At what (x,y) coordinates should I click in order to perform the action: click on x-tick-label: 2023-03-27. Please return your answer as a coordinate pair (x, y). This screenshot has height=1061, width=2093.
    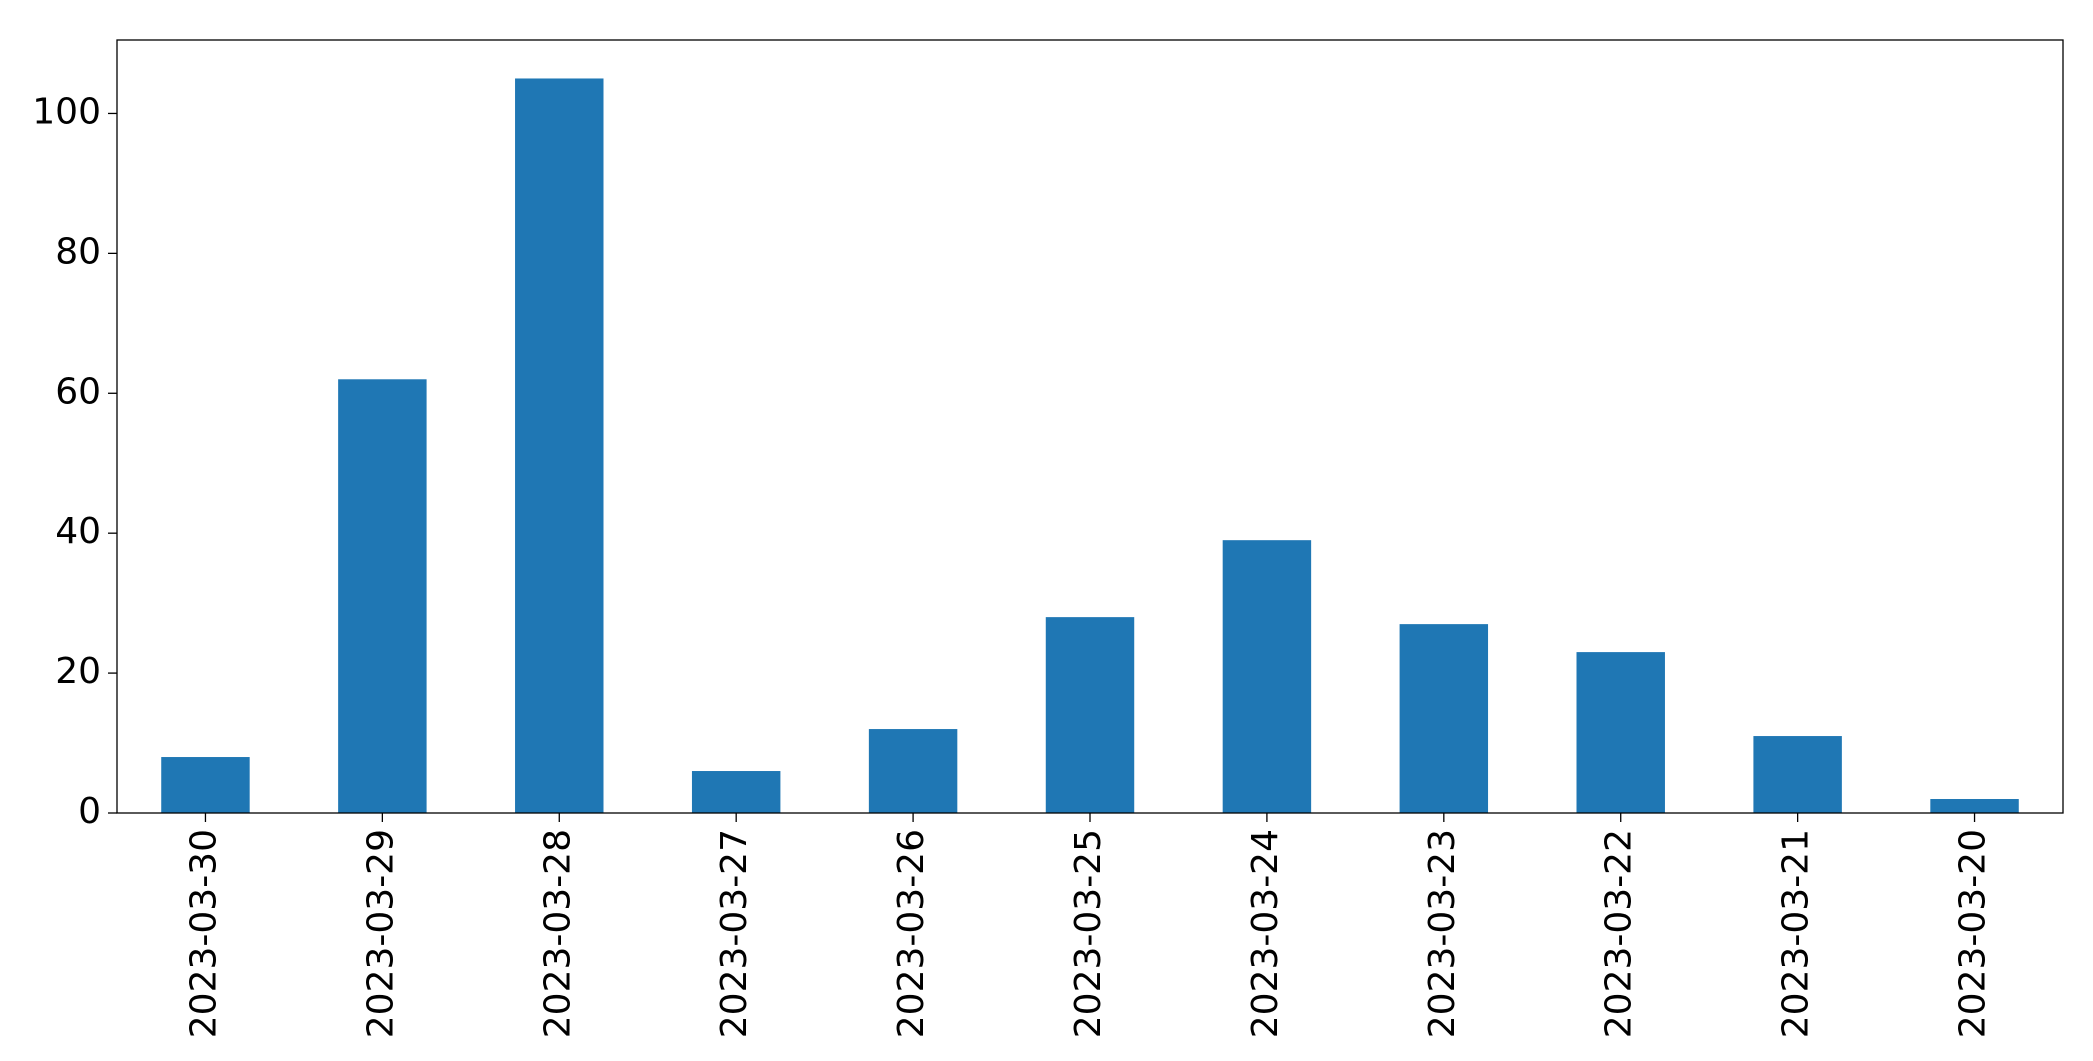
    Looking at the image, I should click on (734, 933).